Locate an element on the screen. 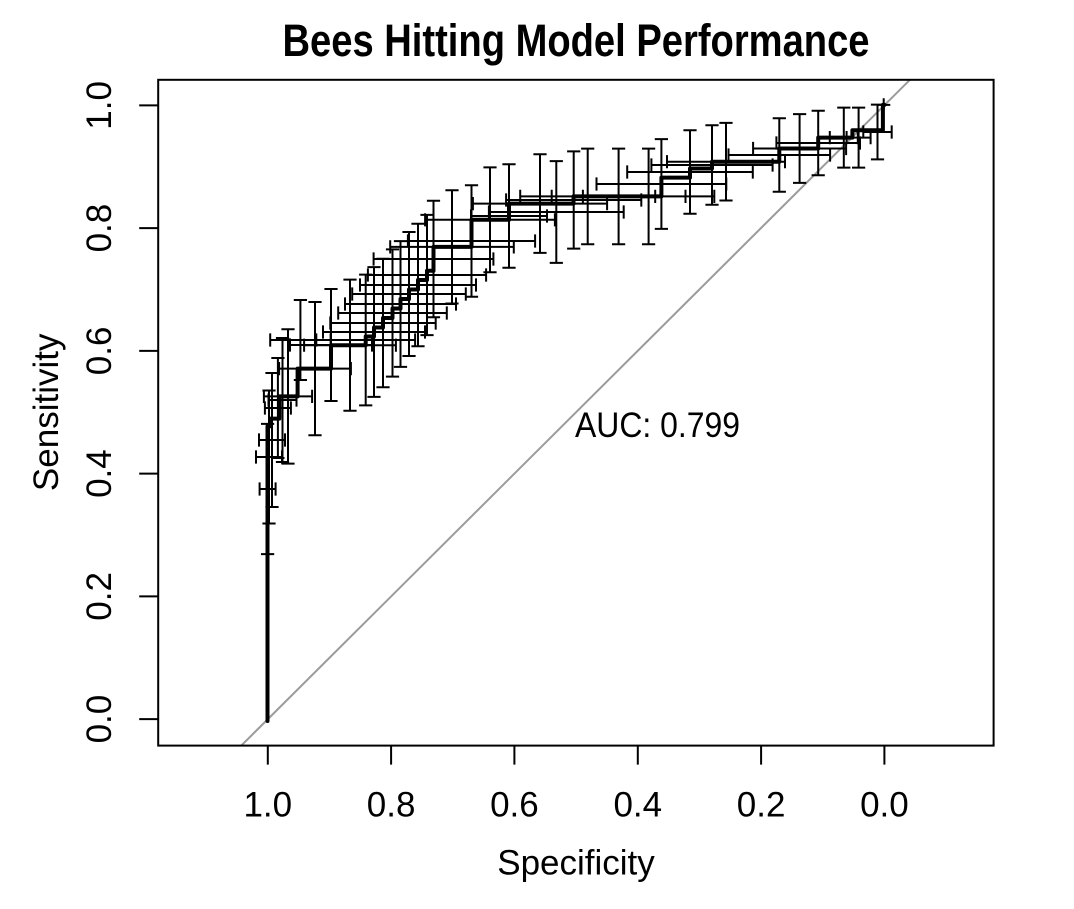 The height and width of the screenshot is (909, 1074). svg-text: Specificity is located at coordinates (576, 862).